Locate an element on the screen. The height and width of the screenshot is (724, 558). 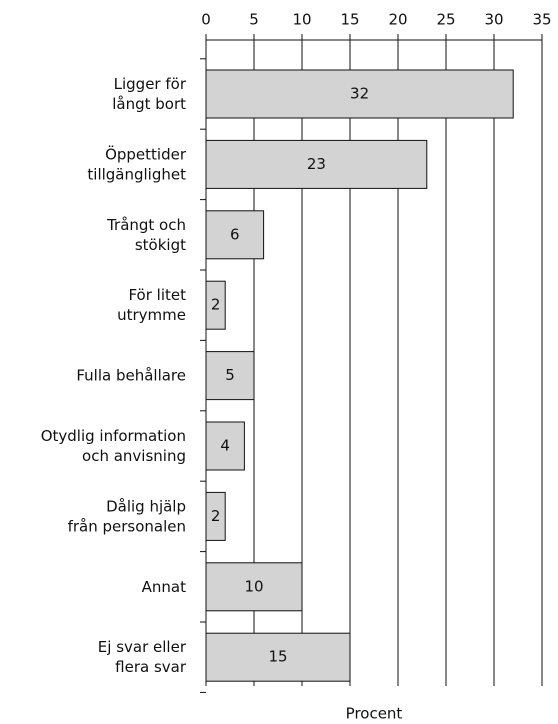
data-label: 23 is located at coordinates (316, 164).